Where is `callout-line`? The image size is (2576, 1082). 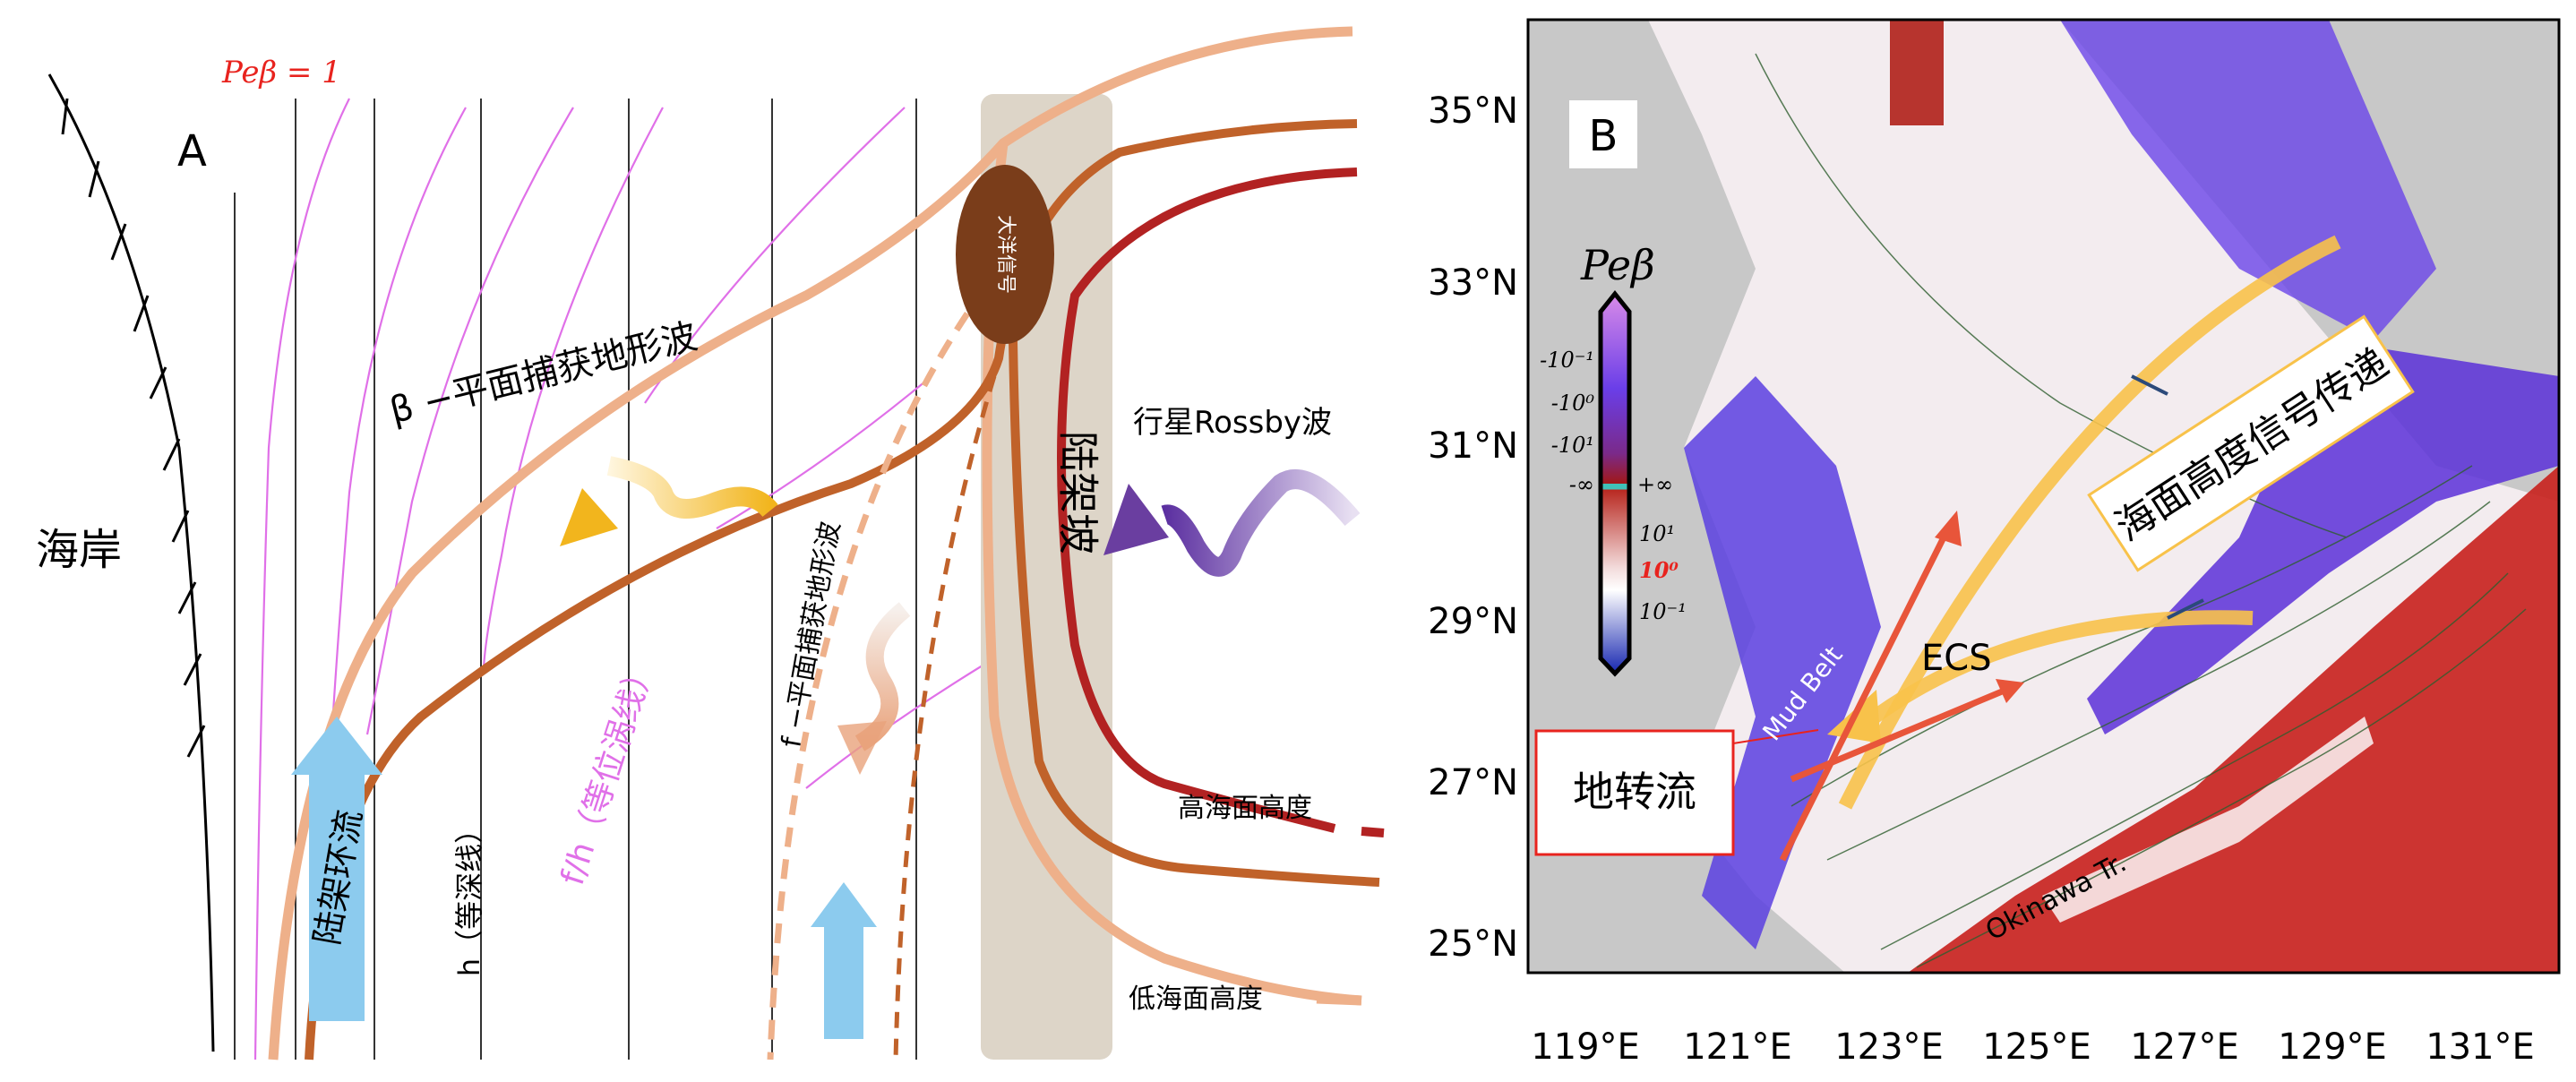 callout-line is located at coordinates (1775, 736).